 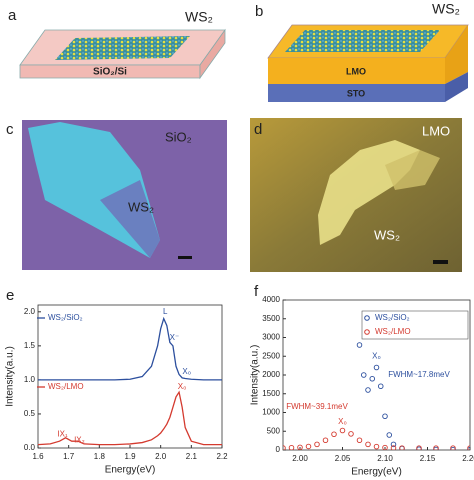 What do you see at coordinates (436, 130) in the screenshot?
I see `substrate-label: LMO` at bounding box center [436, 130].